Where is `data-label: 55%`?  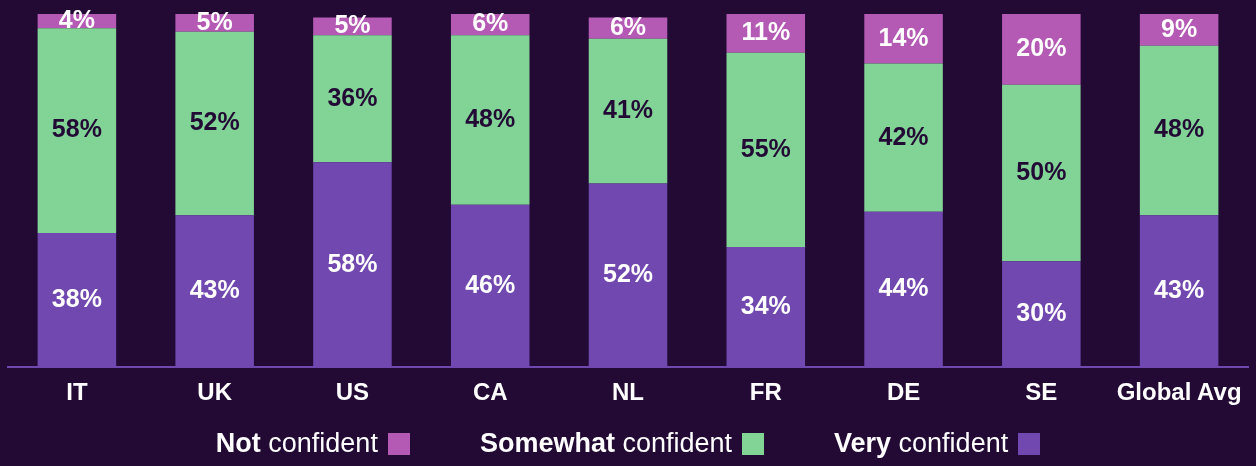
data-label: 55% is located at coordinates (765, 147).